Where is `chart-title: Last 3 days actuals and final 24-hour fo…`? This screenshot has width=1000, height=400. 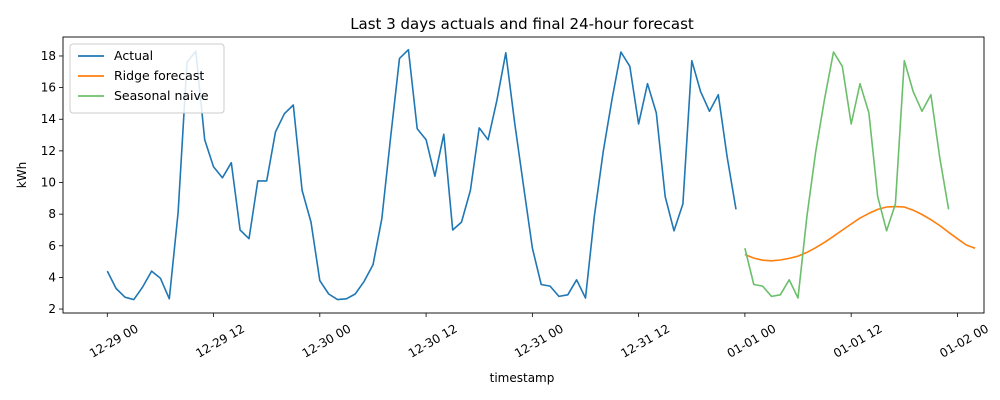 chart-title: Last 3 days actuals and final 24-hour fo… is located at coordinates (522, 24).